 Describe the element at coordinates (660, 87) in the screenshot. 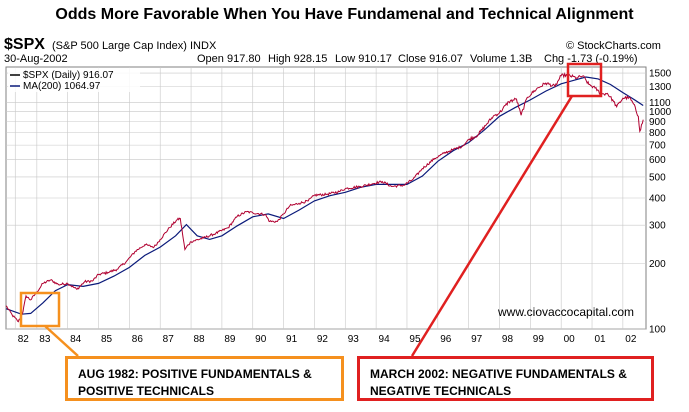

I see `y-tick-label: 1300` at that location.